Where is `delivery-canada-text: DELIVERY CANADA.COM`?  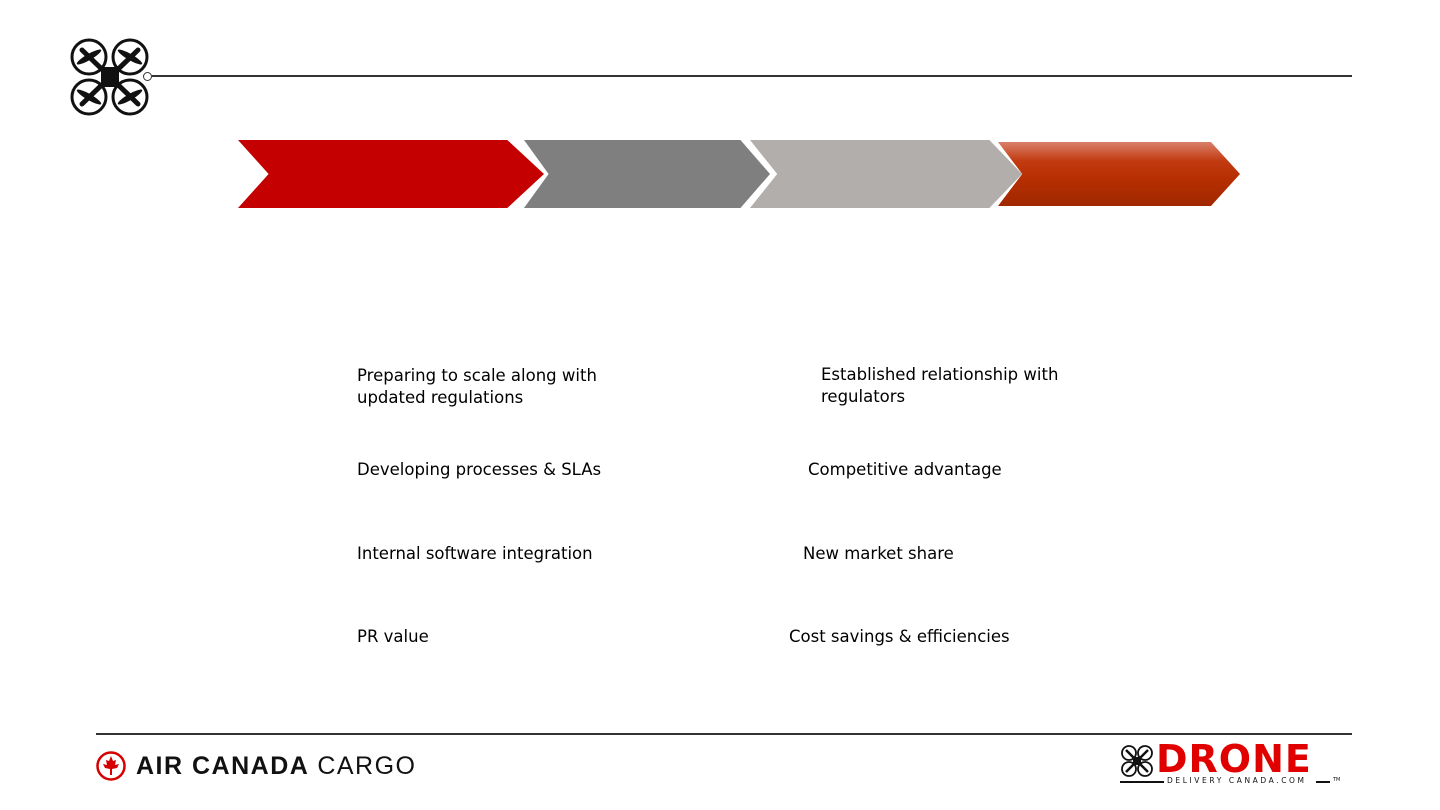 delivery-canada-text: DELIVERY CANADA.COM is located at coordinates (1237, 780).